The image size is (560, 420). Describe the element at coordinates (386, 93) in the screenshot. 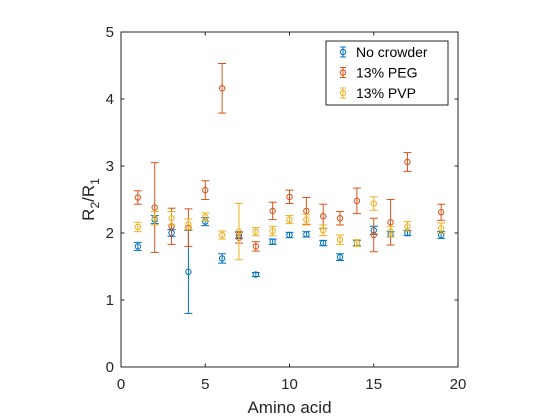

I see `legend-entry-label: 13% PVP` at that location.